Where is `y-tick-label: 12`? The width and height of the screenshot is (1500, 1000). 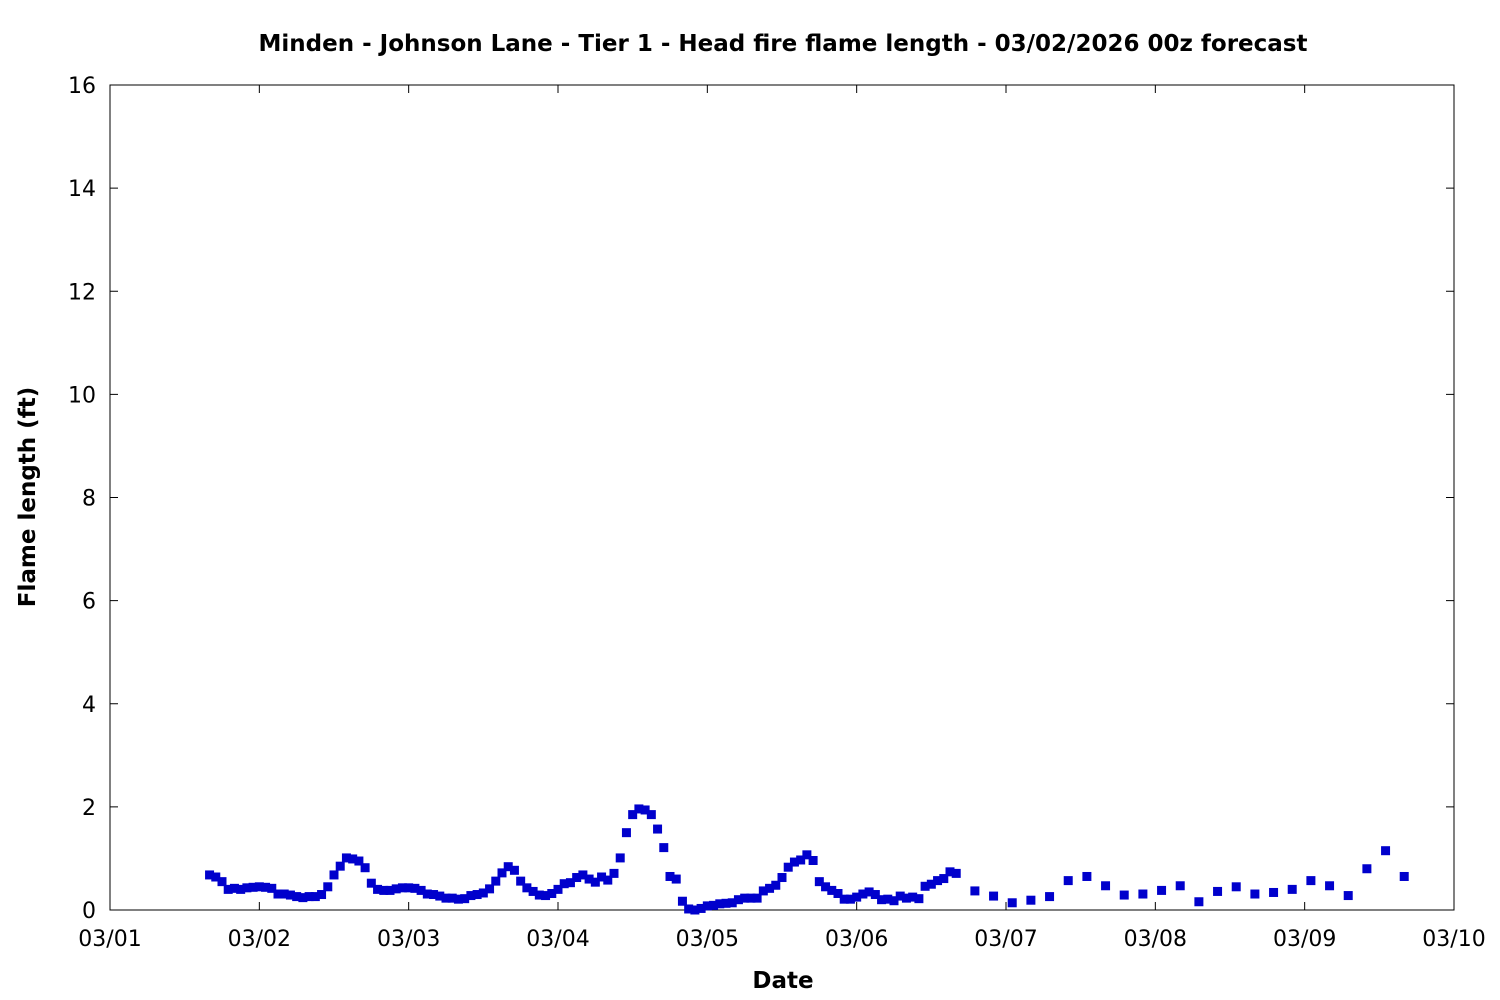
y-tick-label: 12 is located at coordinates (82, 292).